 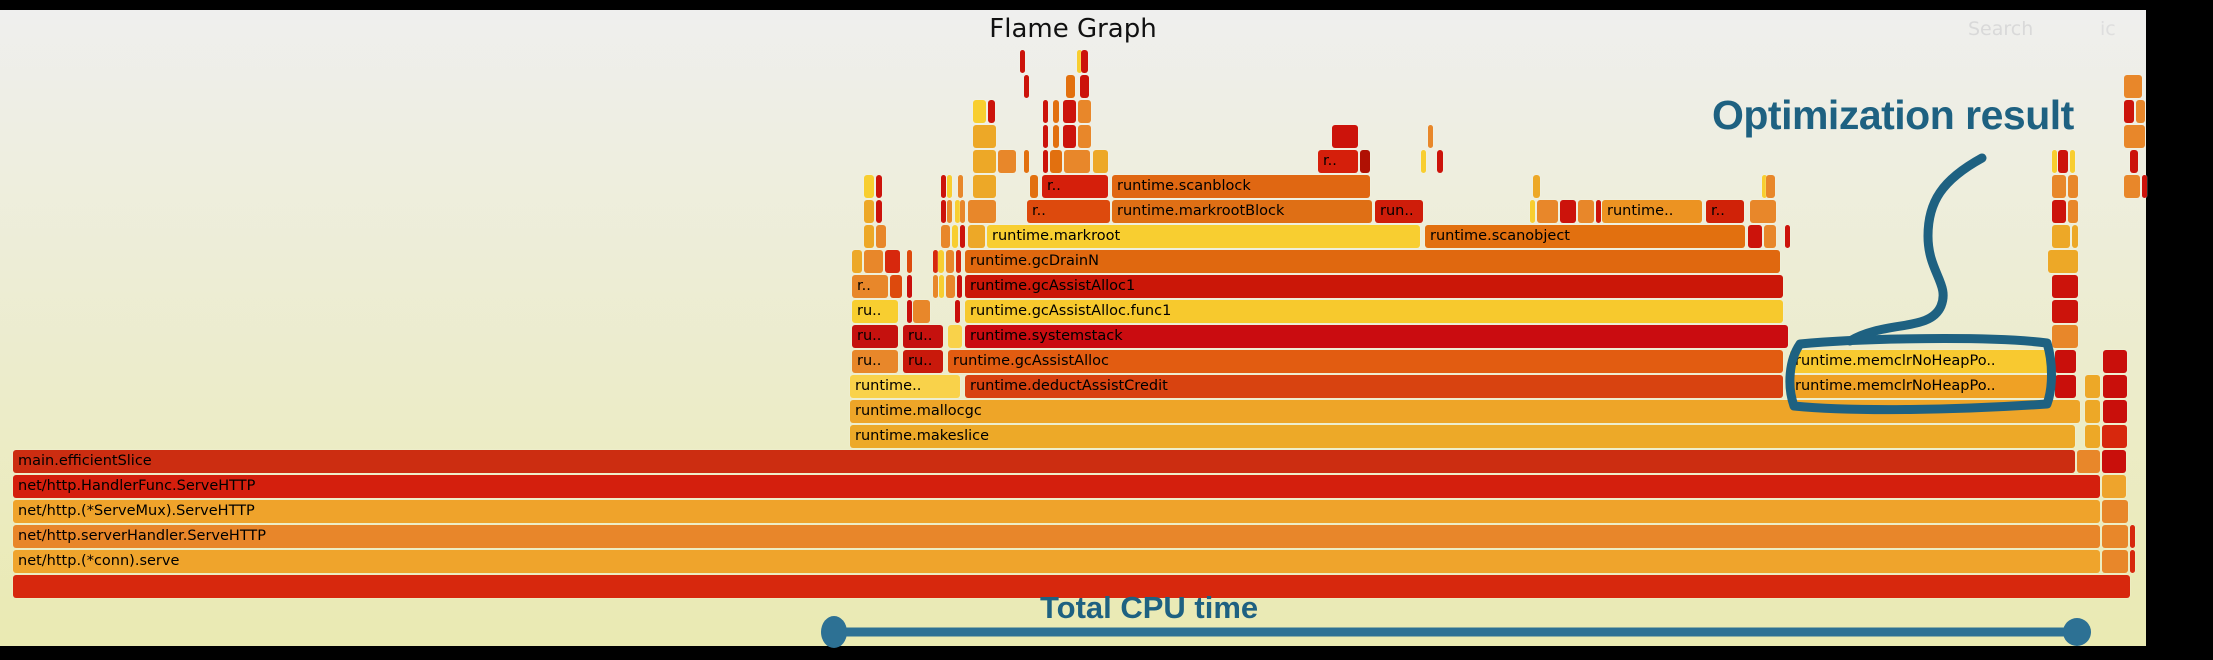 What do you see at coordinates (2001, 29) in the screenshot?
I see `search-button: Search` at bounding box center [2001, 29].